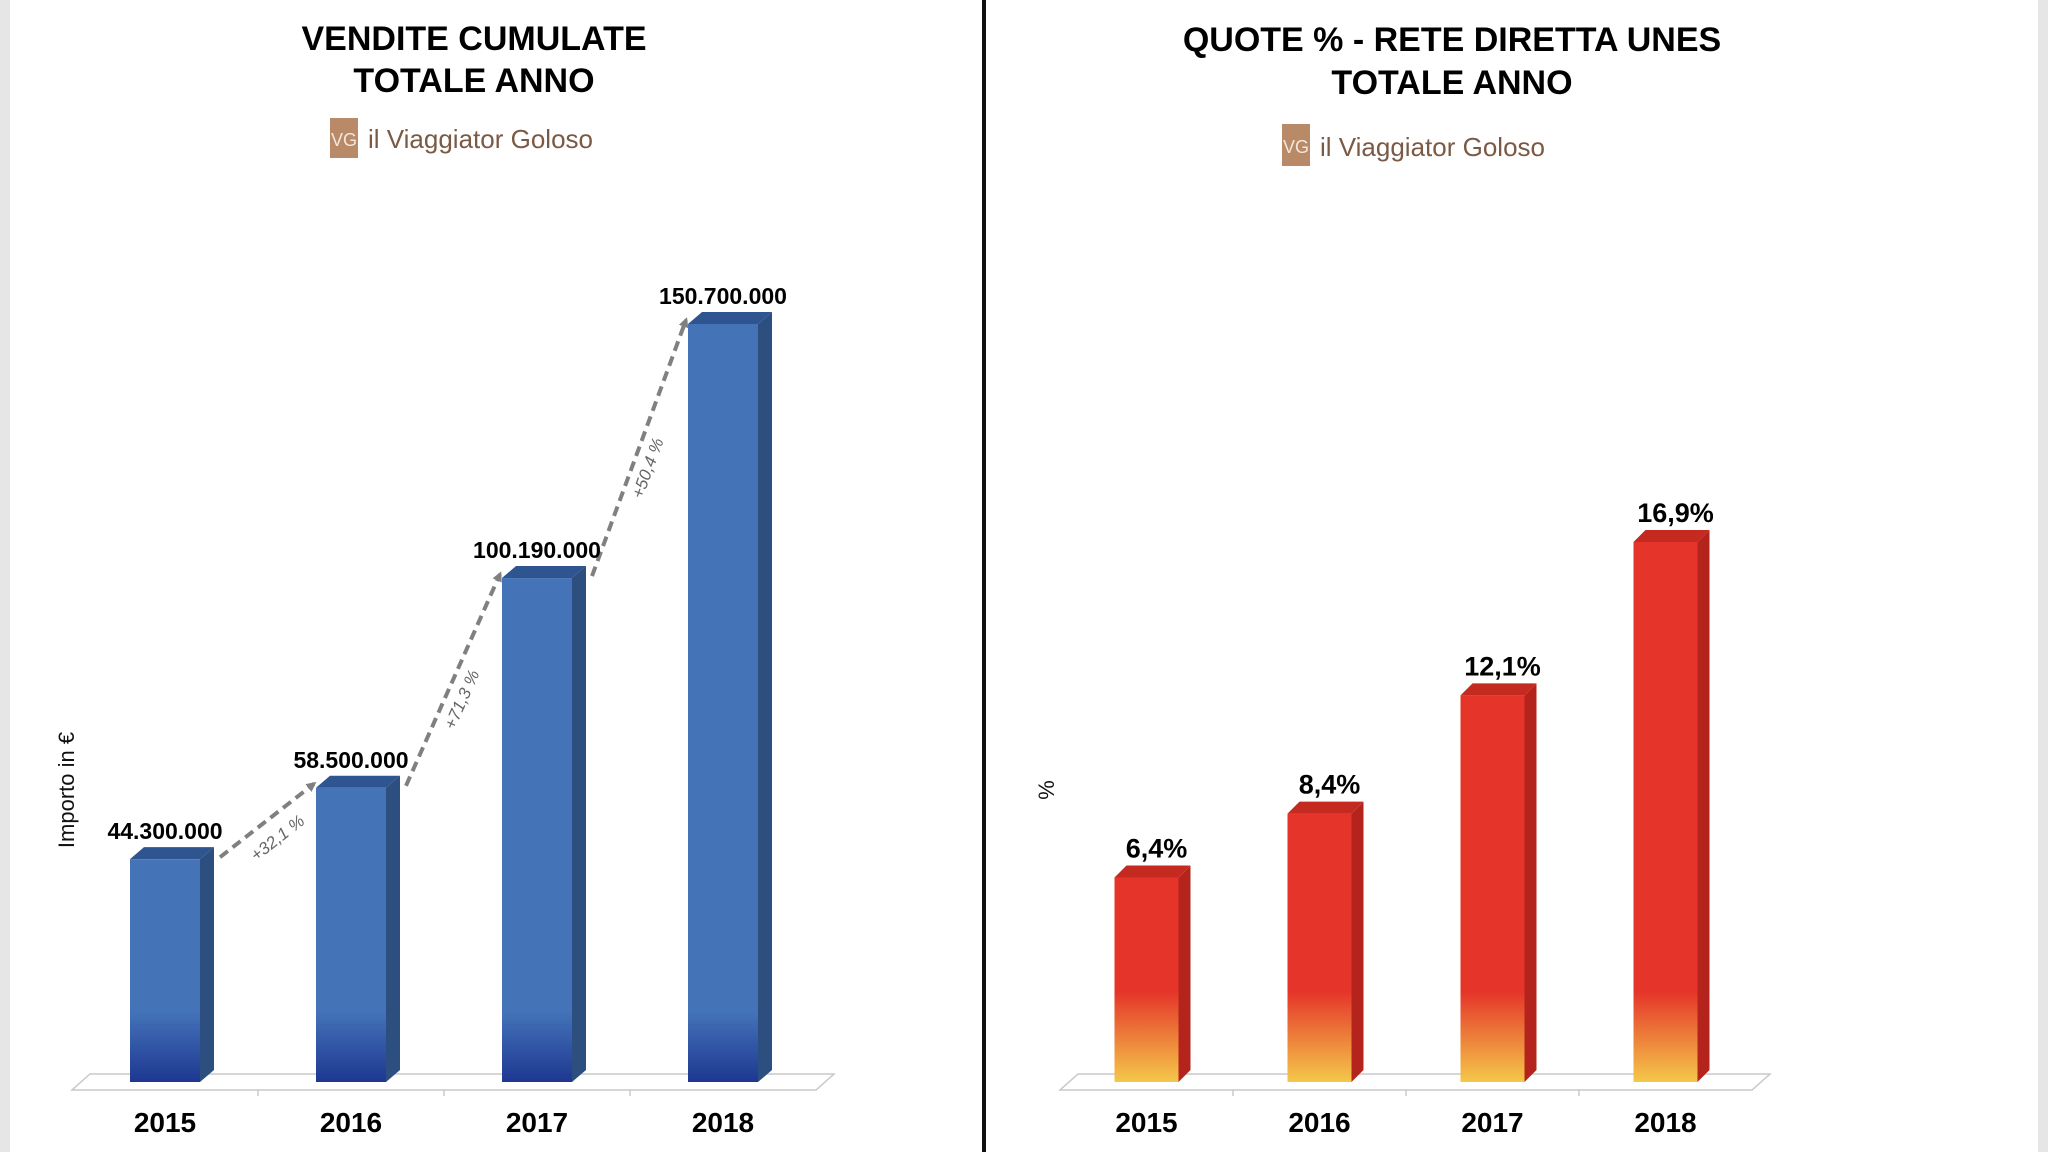 This screenshot has height=1152, width=2048. Describe the element at coordinates (473, 39) in the screenshot. I see `chart-left-title-line1: VENDITE CUMULATE` at that location.